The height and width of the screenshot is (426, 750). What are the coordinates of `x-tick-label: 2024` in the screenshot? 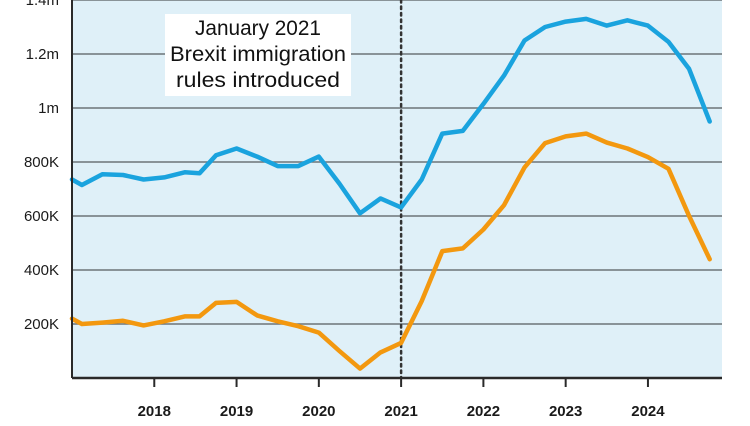 It's located at (648, 411).